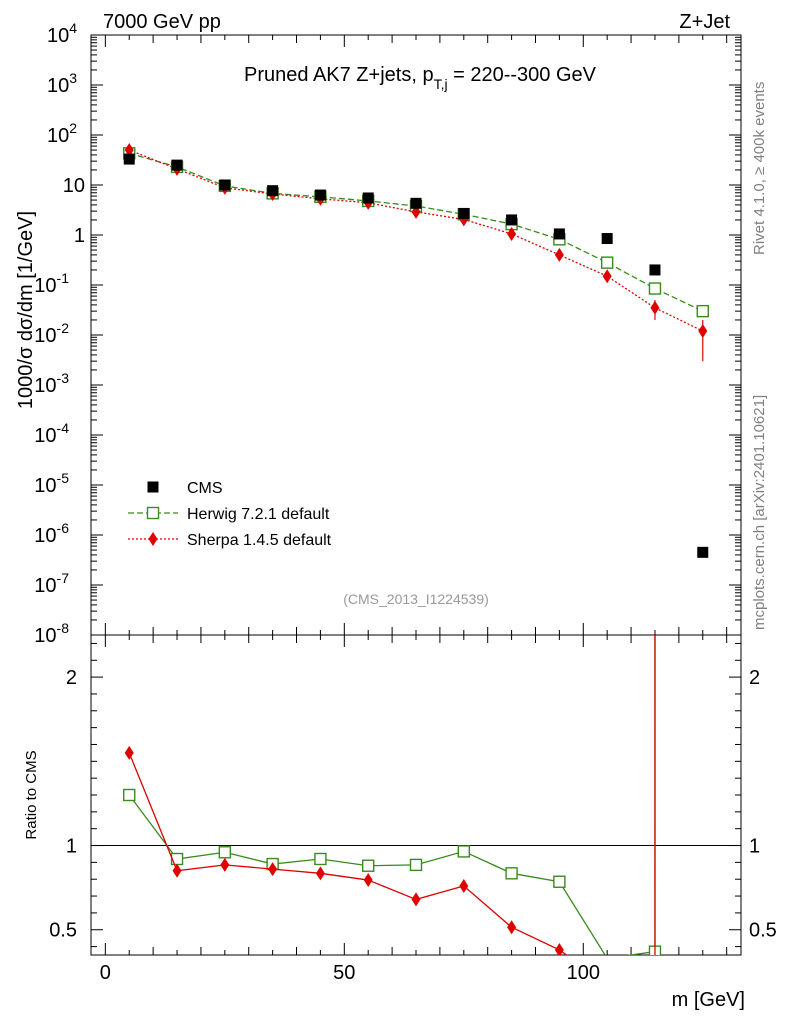  Describe the element at coordinates (105, 973) in the screenshot. I see `x-tick-label: 0` at that location.